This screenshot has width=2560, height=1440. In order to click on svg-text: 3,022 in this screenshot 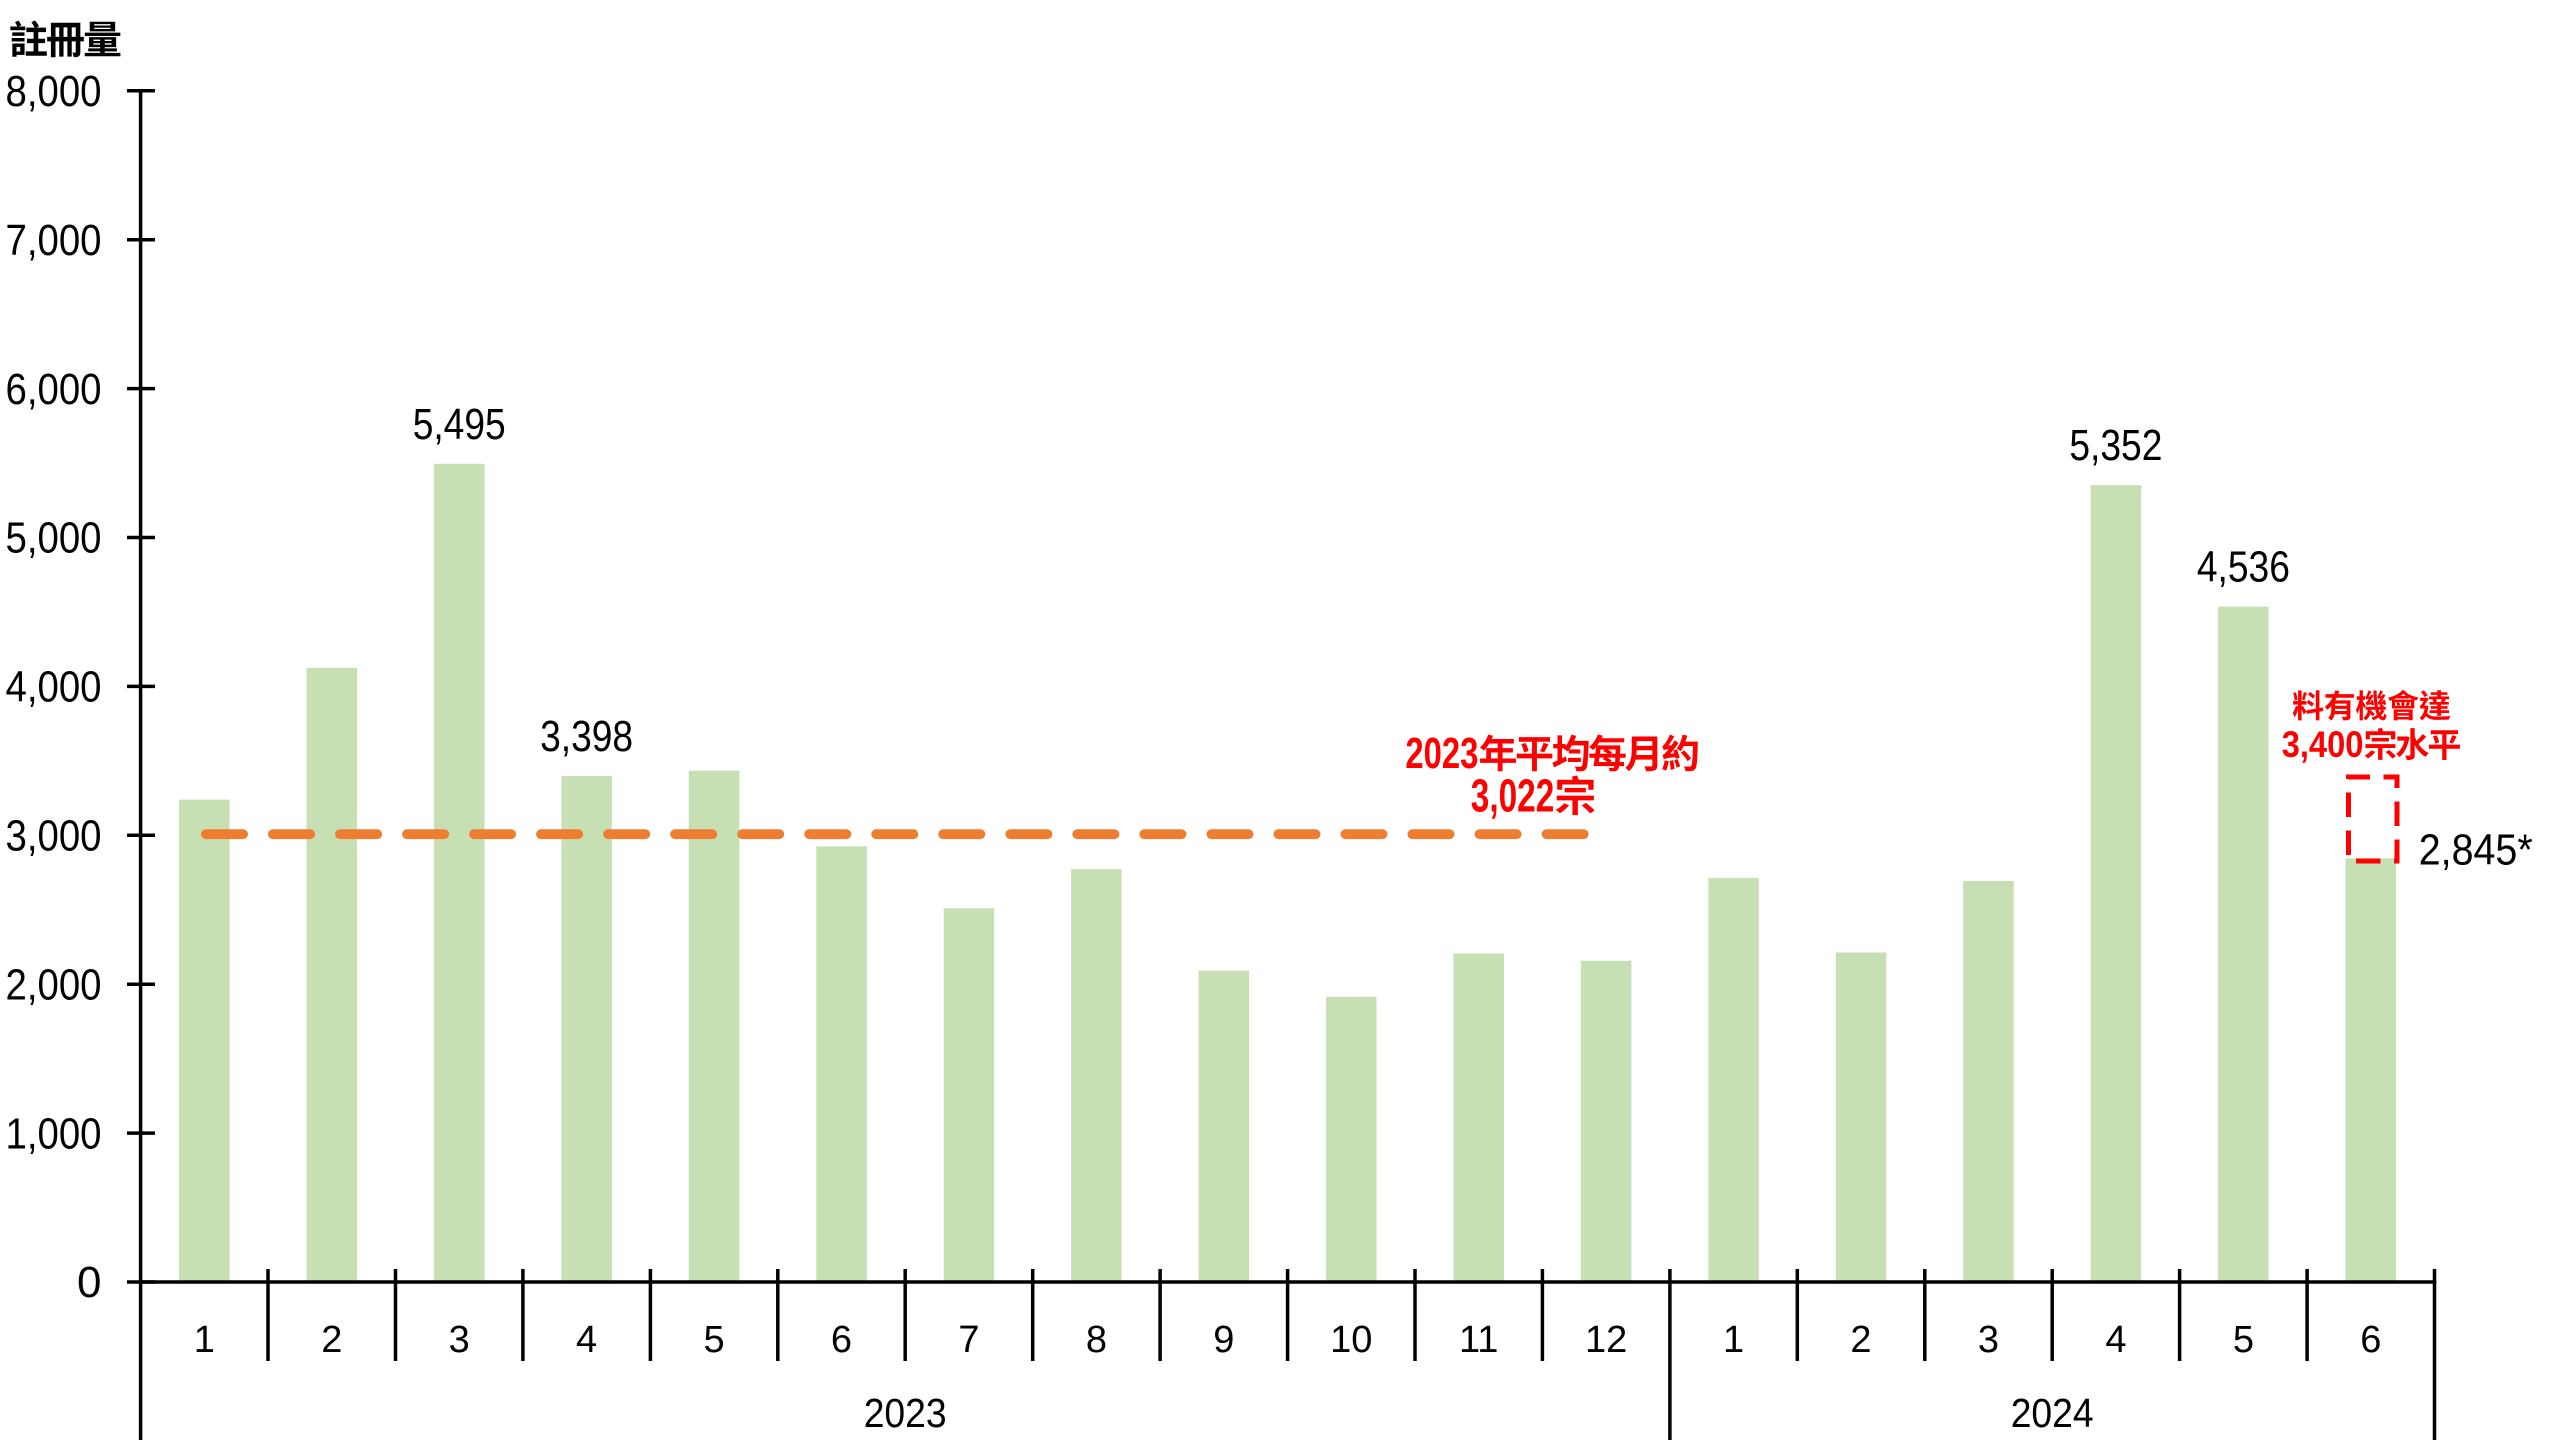, I will do `click(1513, 796)`.